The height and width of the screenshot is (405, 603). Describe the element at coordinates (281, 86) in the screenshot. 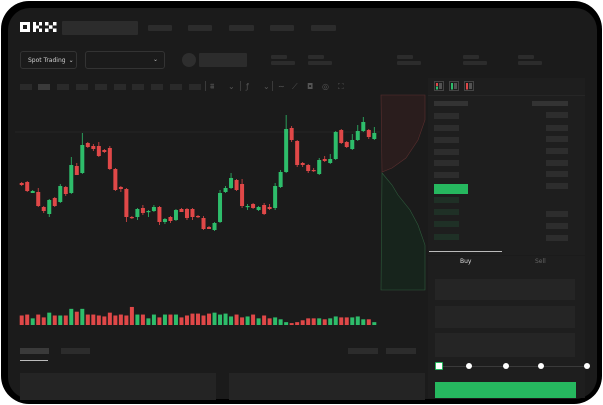

I see `line-tool-icon: ∼` at that location.